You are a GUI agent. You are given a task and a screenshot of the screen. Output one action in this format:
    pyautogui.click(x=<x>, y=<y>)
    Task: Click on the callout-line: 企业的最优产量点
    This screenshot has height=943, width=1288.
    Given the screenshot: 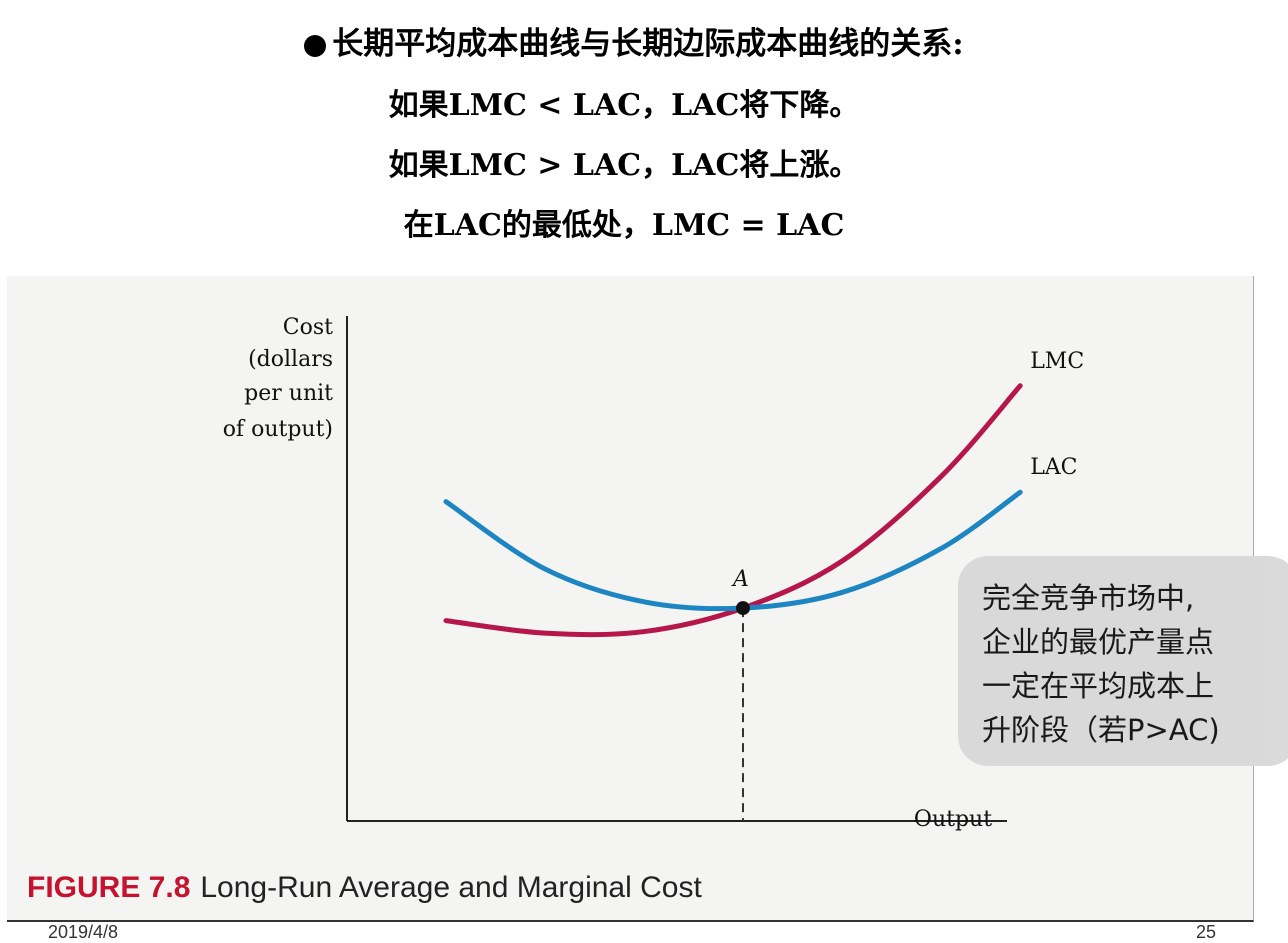 What is the action you would take?
    pyautogui.click(x=1101, y=642)
    